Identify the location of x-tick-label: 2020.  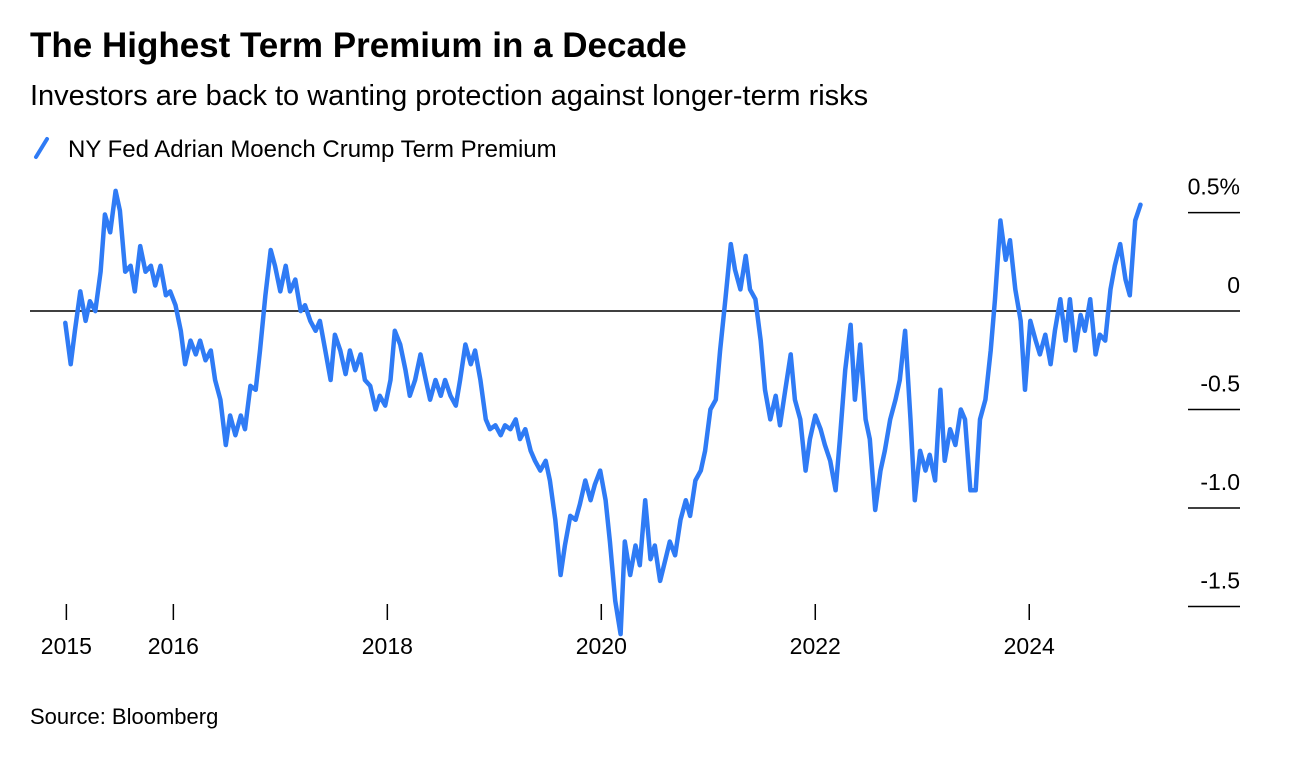
(601, 646).